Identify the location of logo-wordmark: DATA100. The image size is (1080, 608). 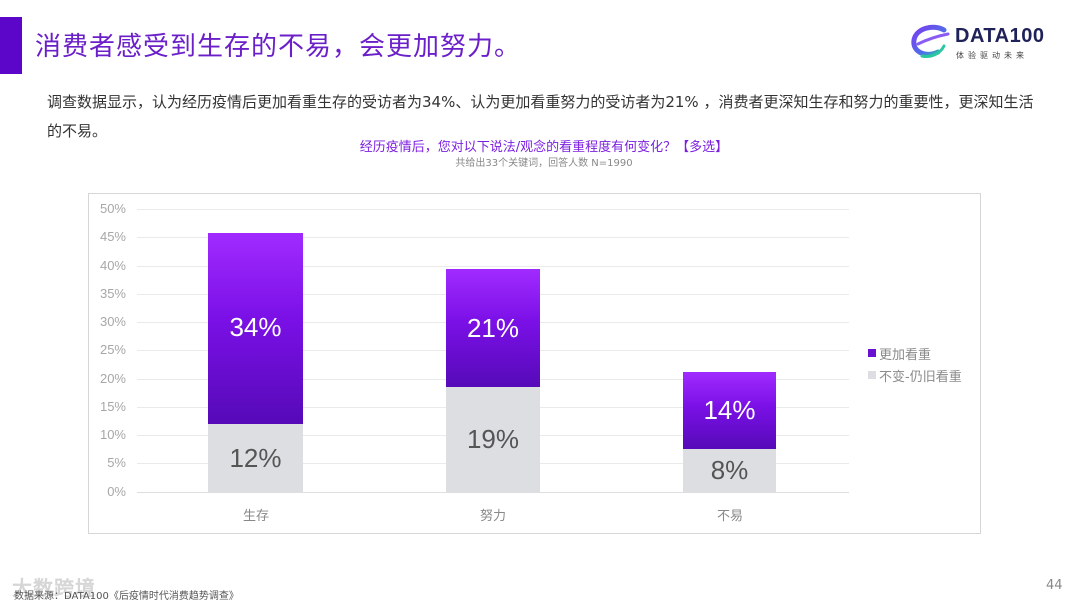
(1000, 36).